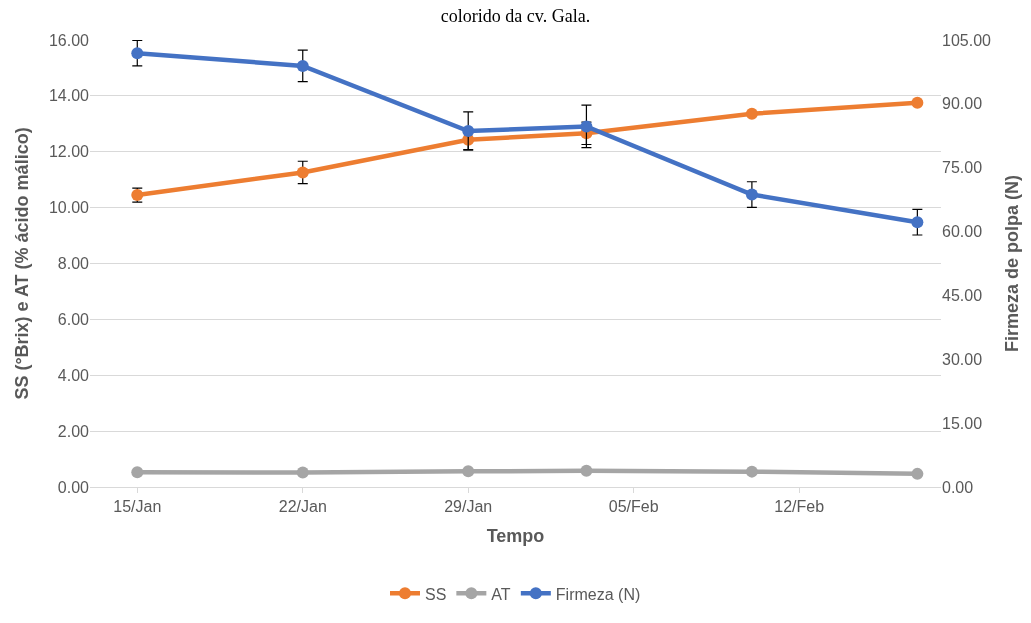  Describe the element at coordinates (515, 536) in the screenshot. I see `x-axis-title: Tempo` at that location.